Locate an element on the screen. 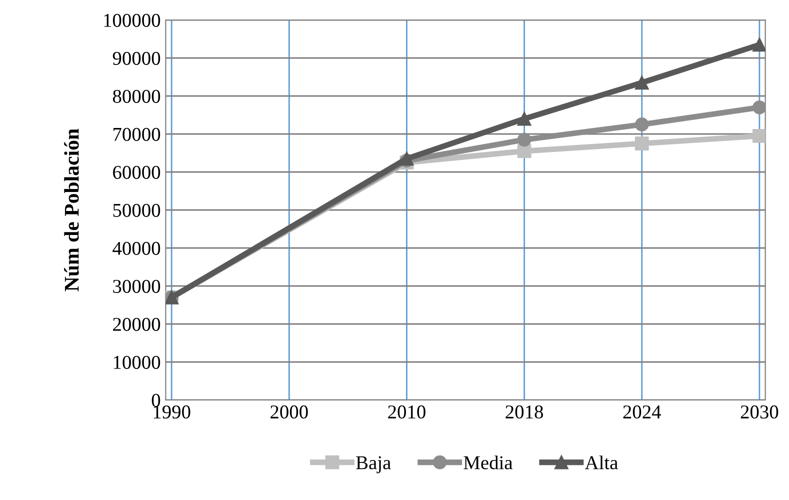  x-tick-label: 2010 is located at coordinates (407, 412).